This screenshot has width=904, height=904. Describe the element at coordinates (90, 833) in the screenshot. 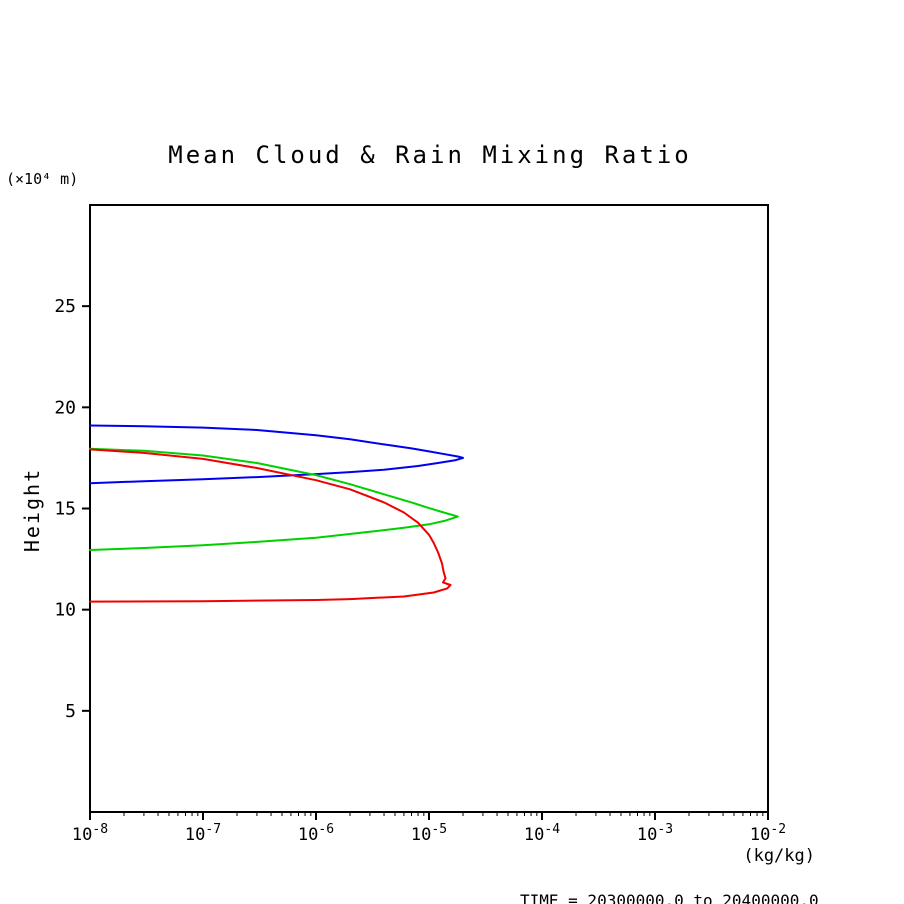

I see `x-tick-label: 10⁻⁸` at that location.